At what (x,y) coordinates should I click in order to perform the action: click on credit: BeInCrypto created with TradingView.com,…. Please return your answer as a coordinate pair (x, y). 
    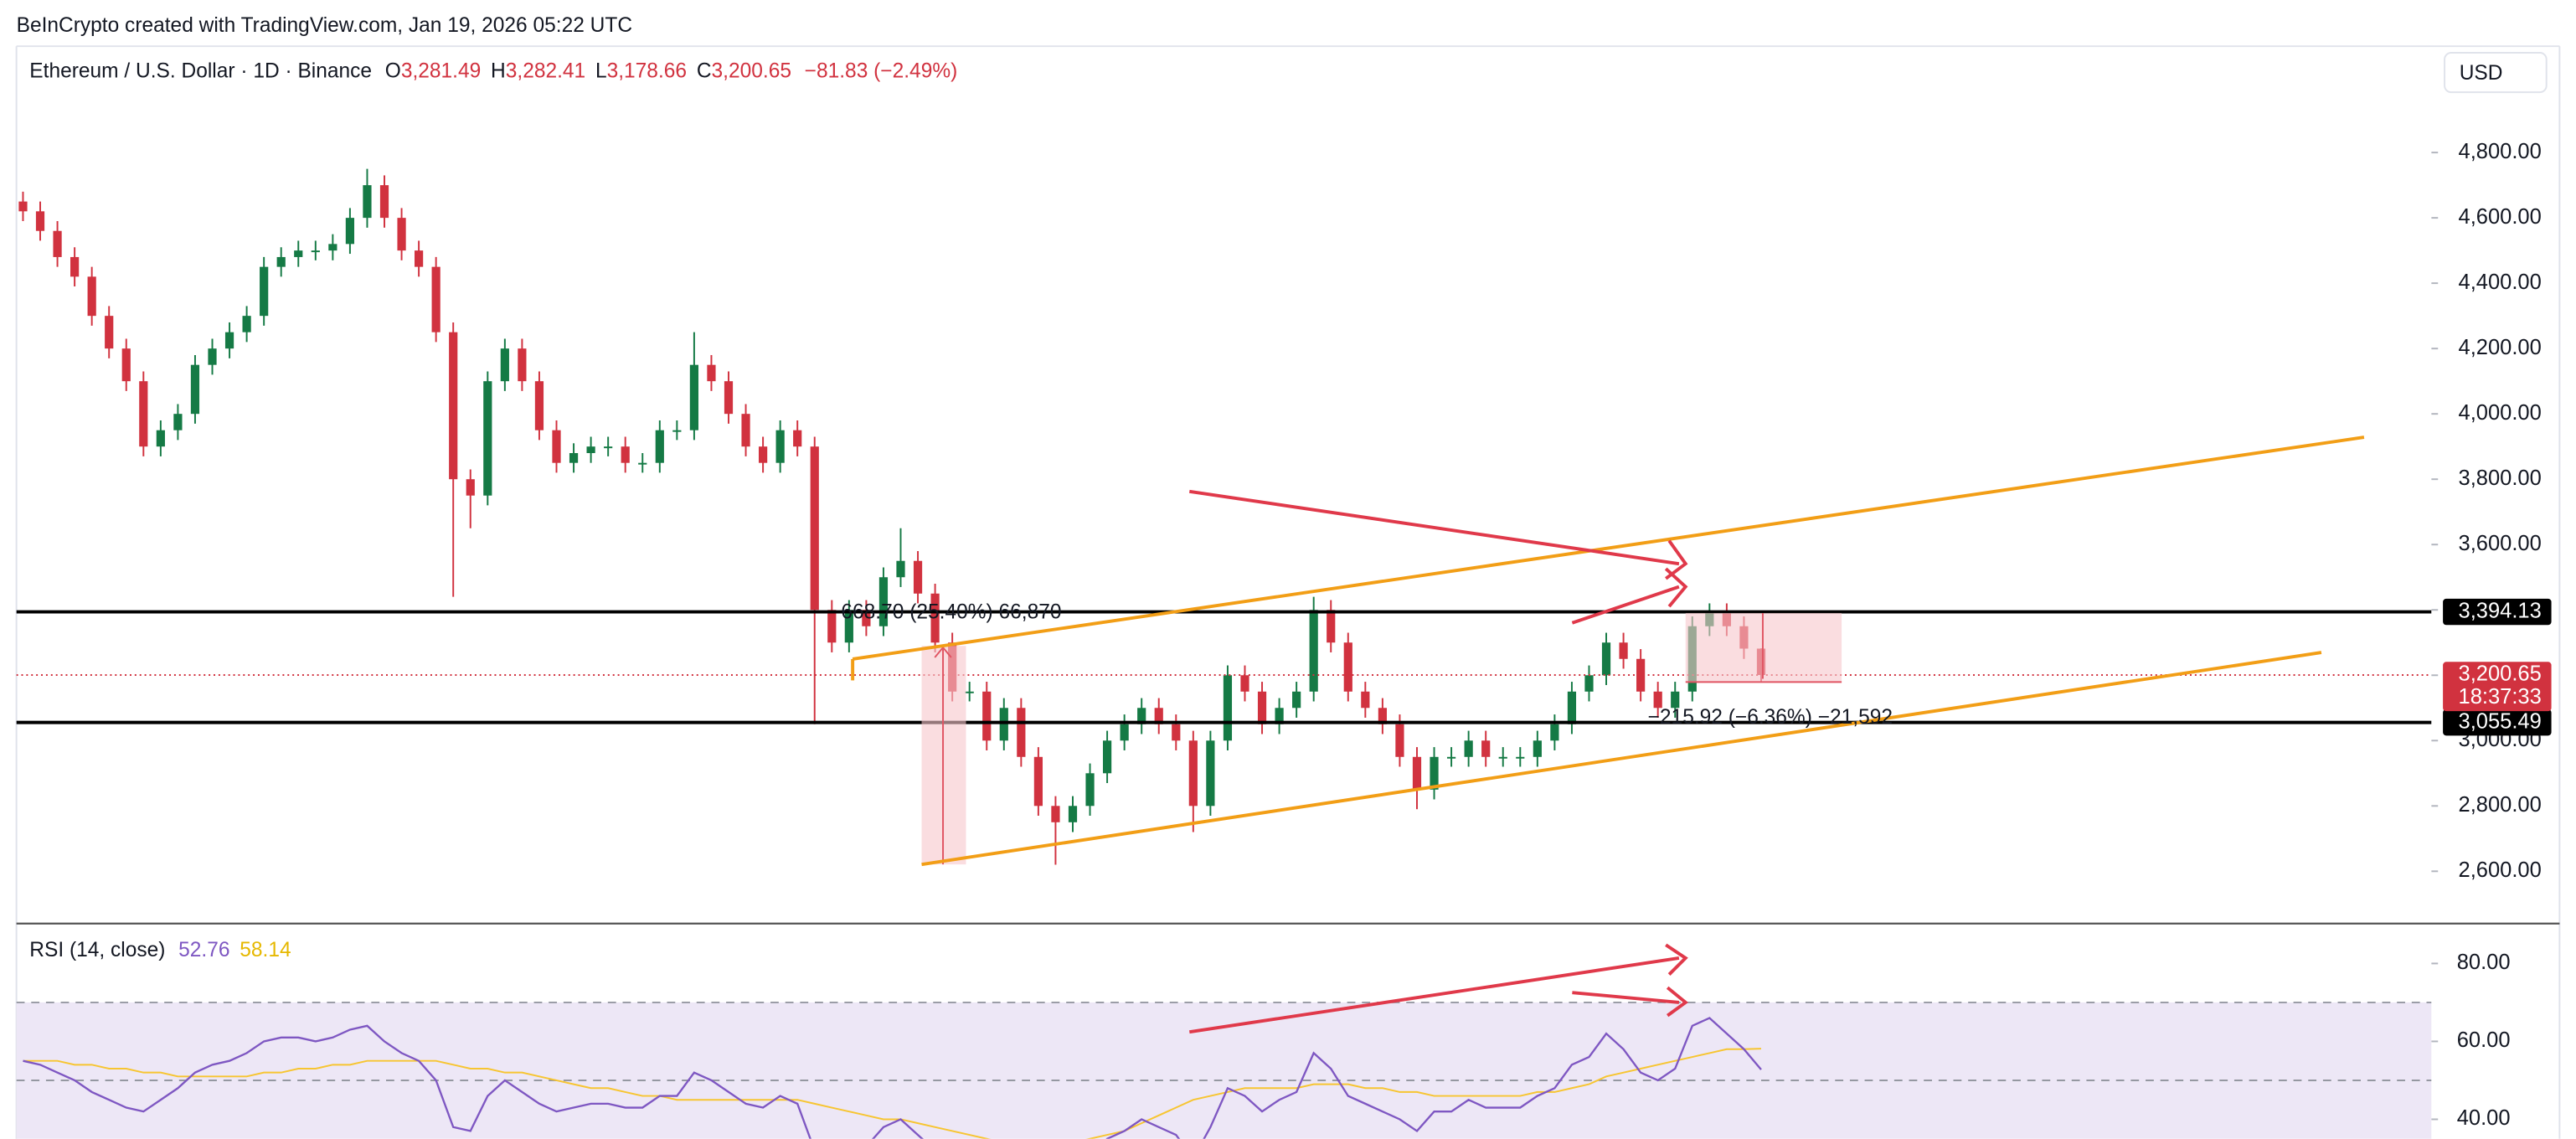
    Looking at the image, I should click on (324, 25).